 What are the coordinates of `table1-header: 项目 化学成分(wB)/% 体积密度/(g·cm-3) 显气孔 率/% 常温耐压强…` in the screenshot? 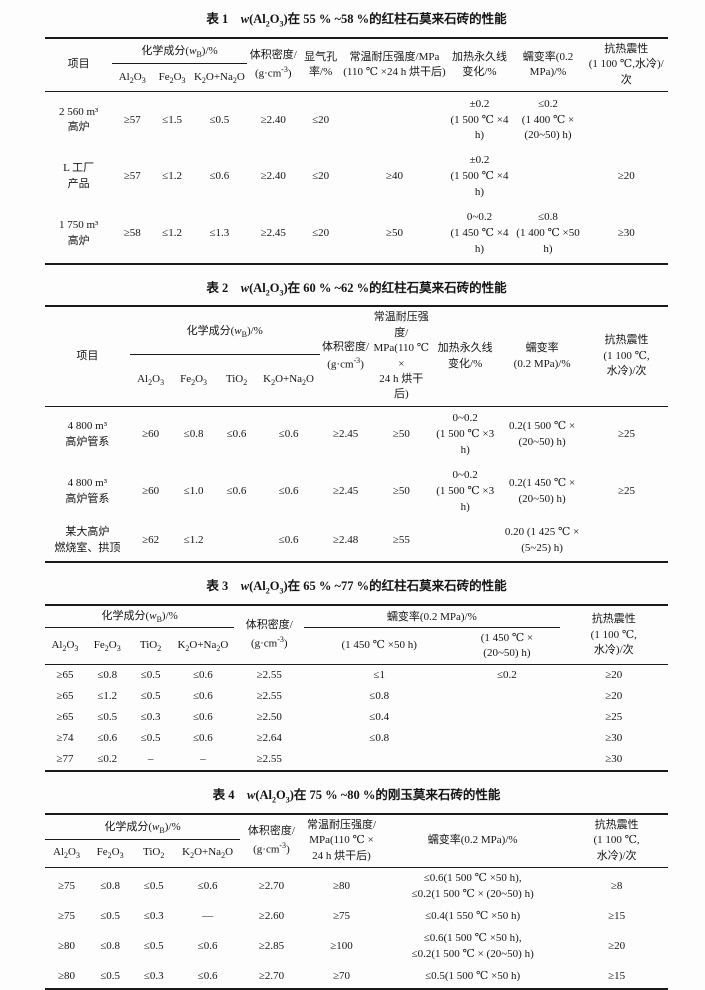 It's located at (356, 64).